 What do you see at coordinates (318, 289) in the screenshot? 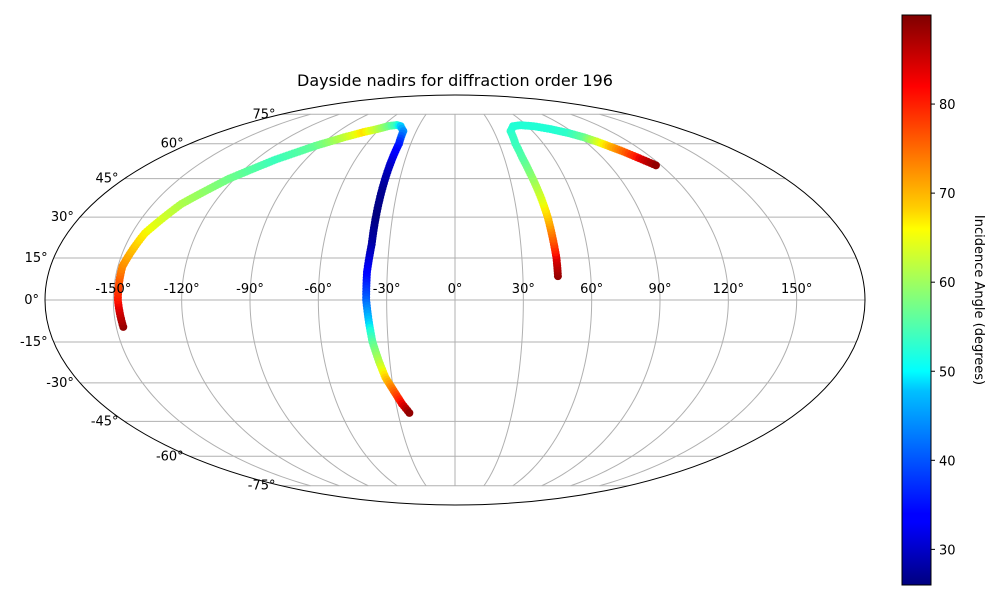
I see `longitude-tick-label: -60°` at bounding box center [318, 289].